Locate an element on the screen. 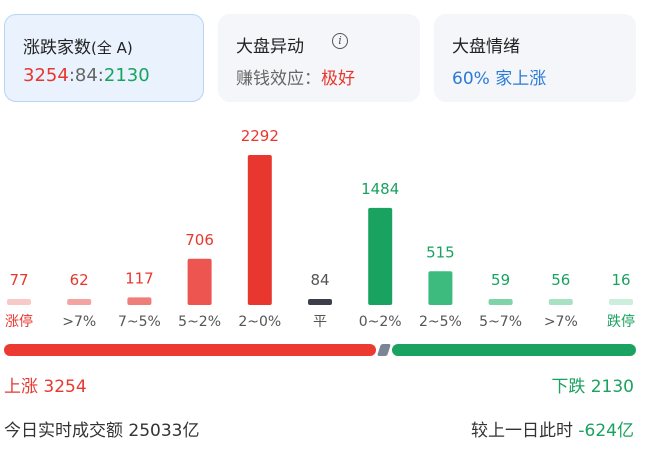 Image resolution: width=650 pixels, height=458 pixels. bar-value-label: 56 is located at coordinates (560, 280).